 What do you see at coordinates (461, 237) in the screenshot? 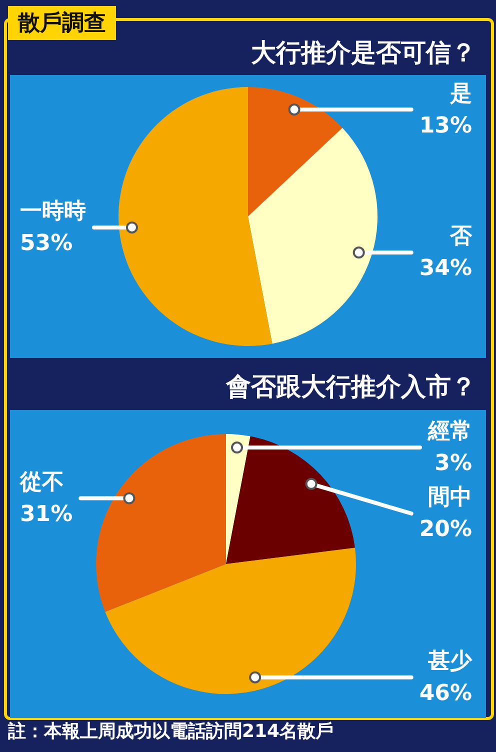
I see `slice-label: 否` at bounding box center [461, 237].